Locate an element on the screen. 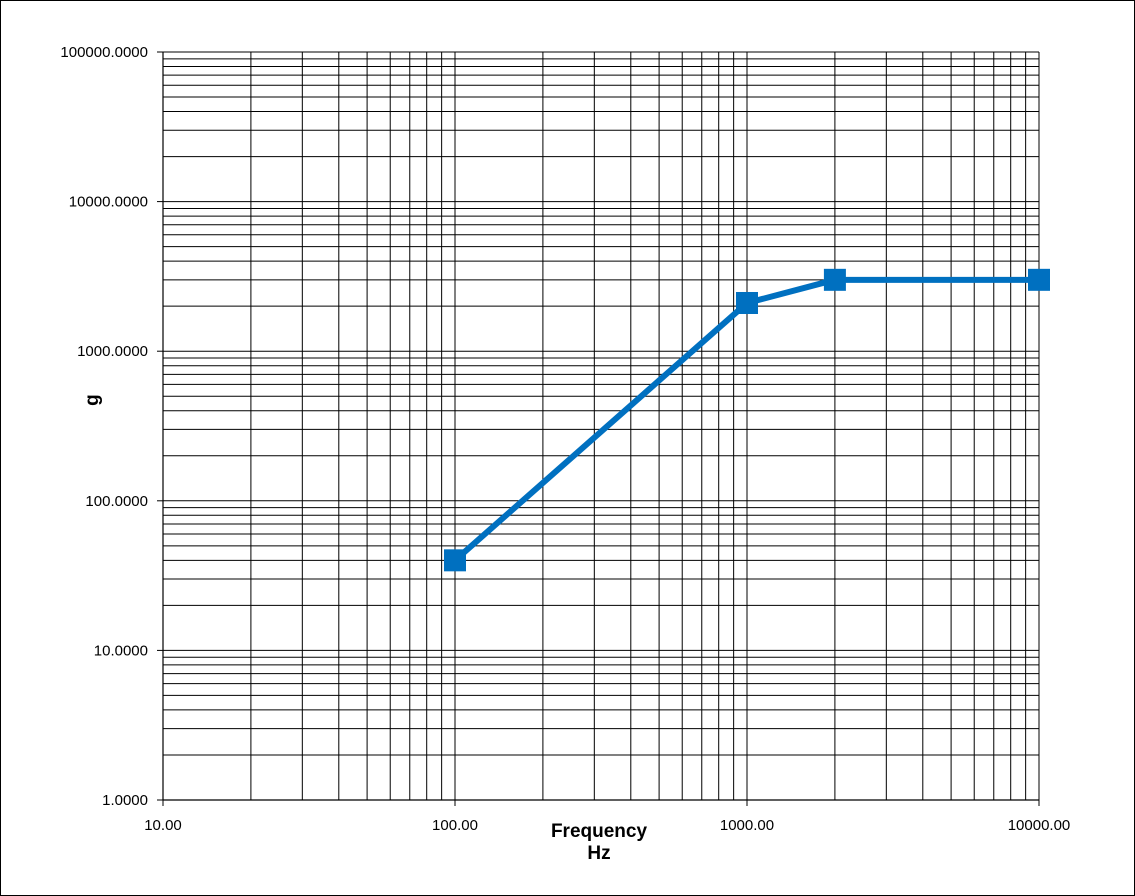 This screenshot has height=896, width=1135. x-tick-label: 1000.00 is located at coordinates (747, 825).